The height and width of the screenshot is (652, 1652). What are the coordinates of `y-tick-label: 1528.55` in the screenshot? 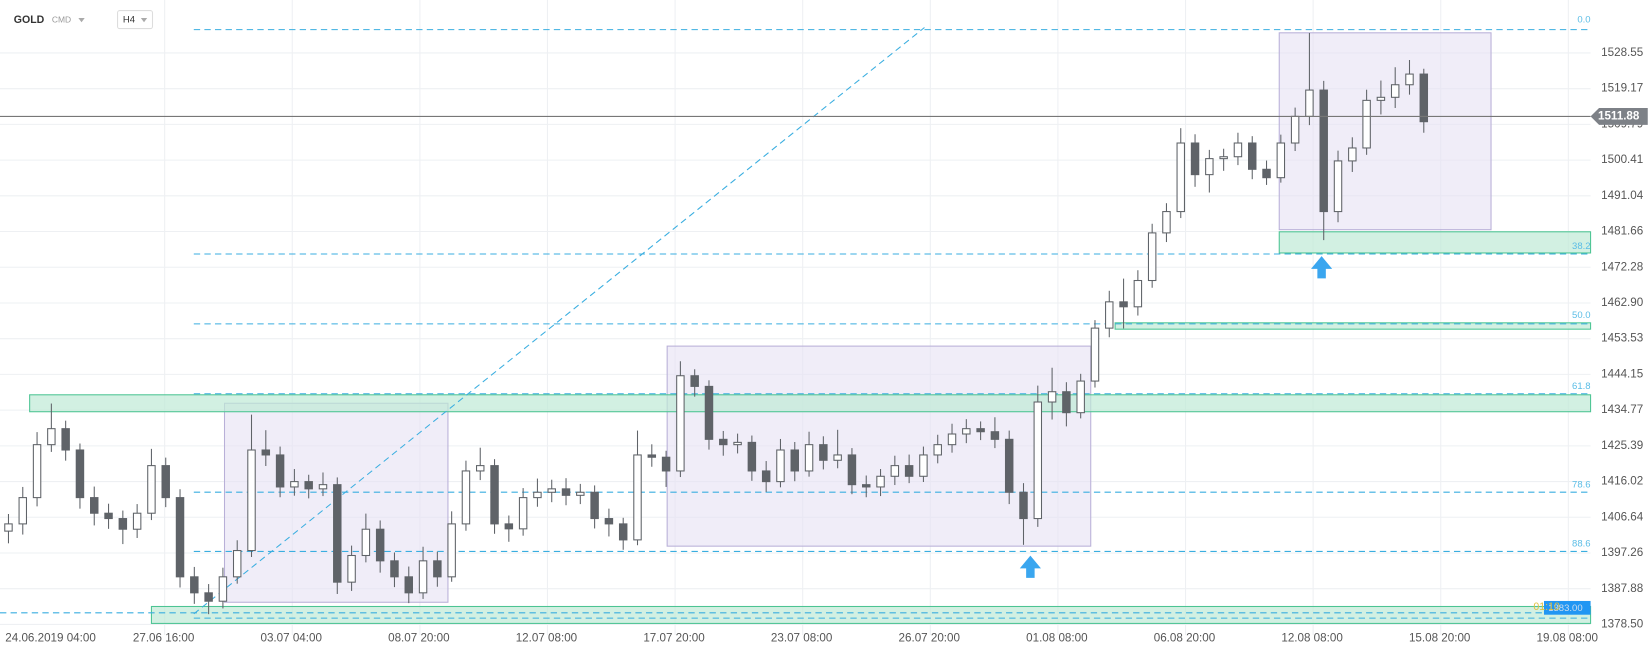 It's located at (1622, 52).